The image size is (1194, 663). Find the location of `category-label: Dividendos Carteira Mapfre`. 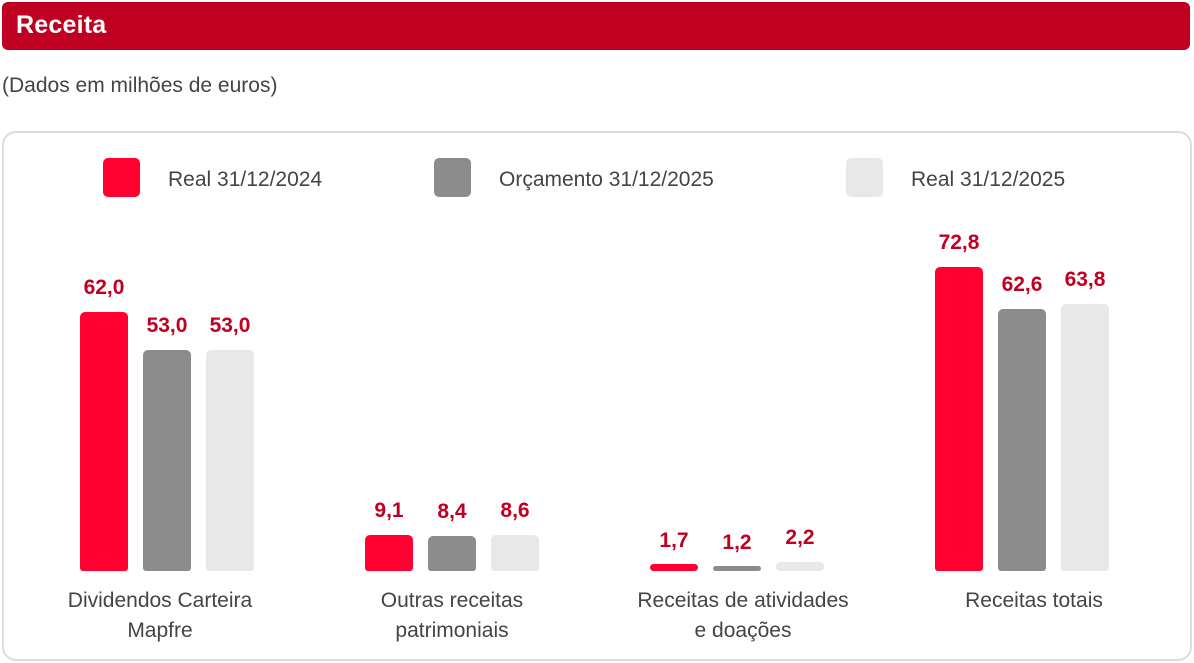

category-label: Dividendos Carteira Mapfre is located at coordinates (160, 616).